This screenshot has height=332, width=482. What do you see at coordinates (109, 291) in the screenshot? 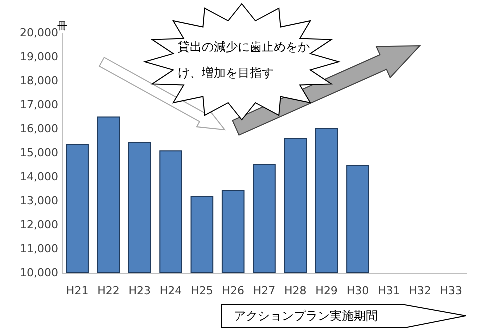
I see `x-tick-label: H22` at bounding box center [109, 291].